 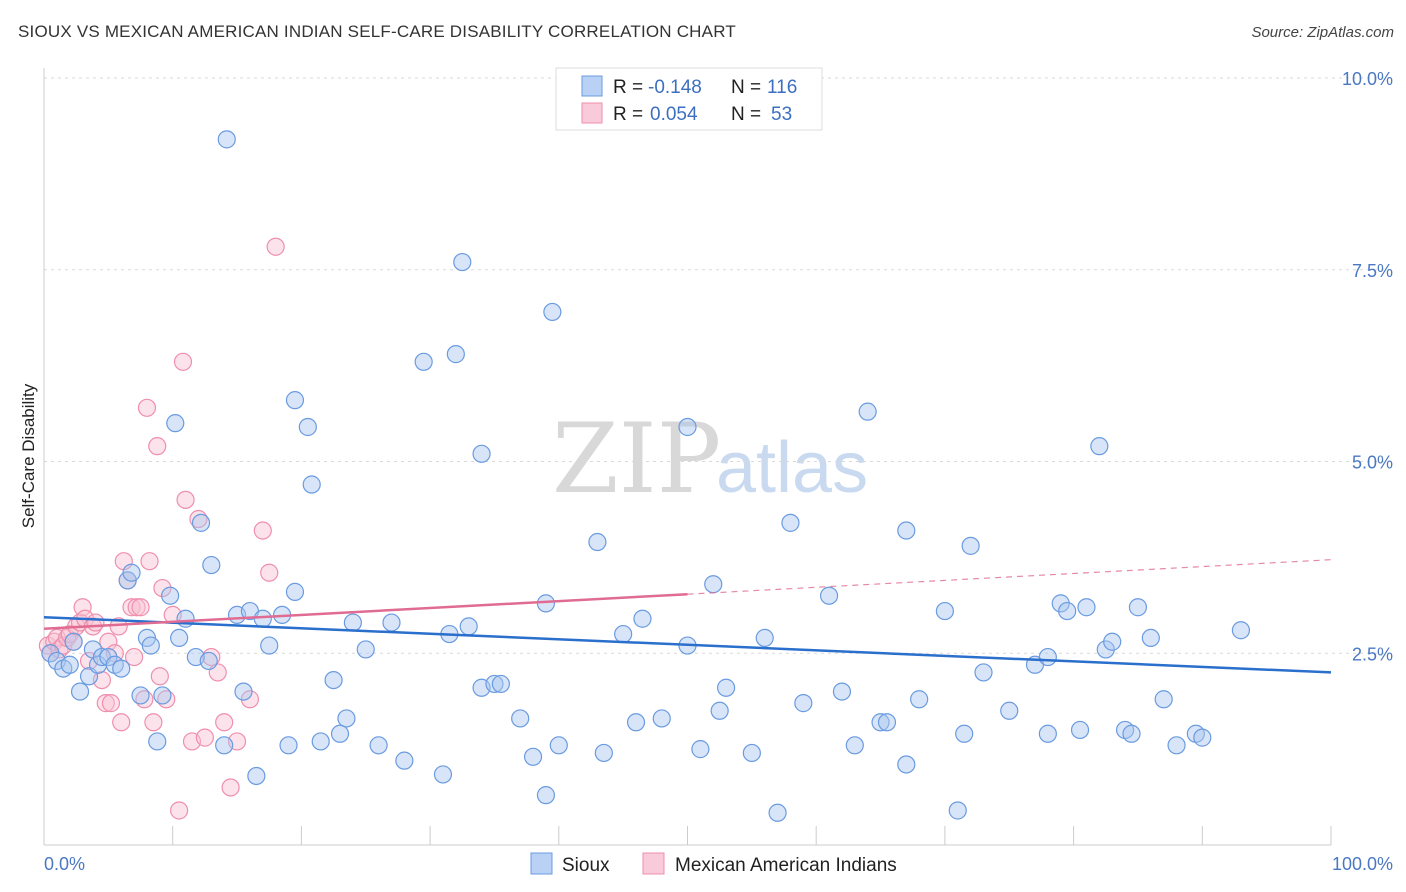 I want to click on y-tick-label-3: 10.0%, so click(x=1367, y=79).